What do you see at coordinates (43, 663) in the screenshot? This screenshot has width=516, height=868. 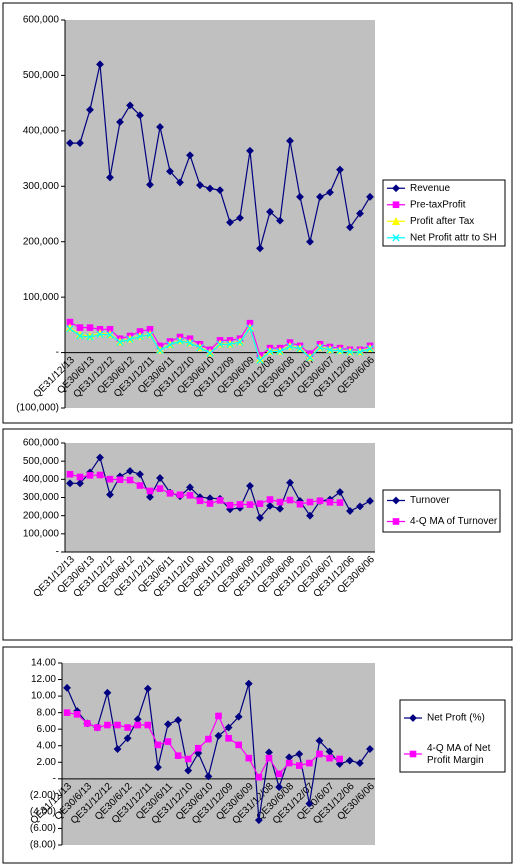 I see `y-tick-label: 14.00` at bounding box center [43, 663].